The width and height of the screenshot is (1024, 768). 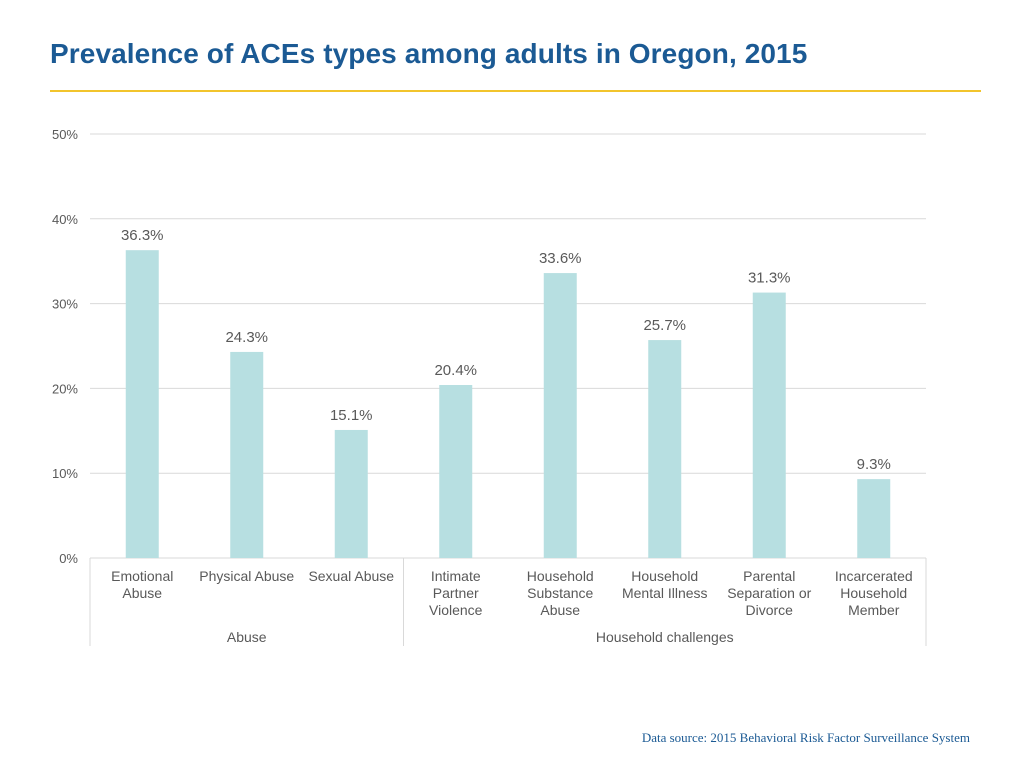 What do you see at coordinates (65, 134) in the screenshot?
I see `y-tick-label: 50%` at bounding box center [65, 134].